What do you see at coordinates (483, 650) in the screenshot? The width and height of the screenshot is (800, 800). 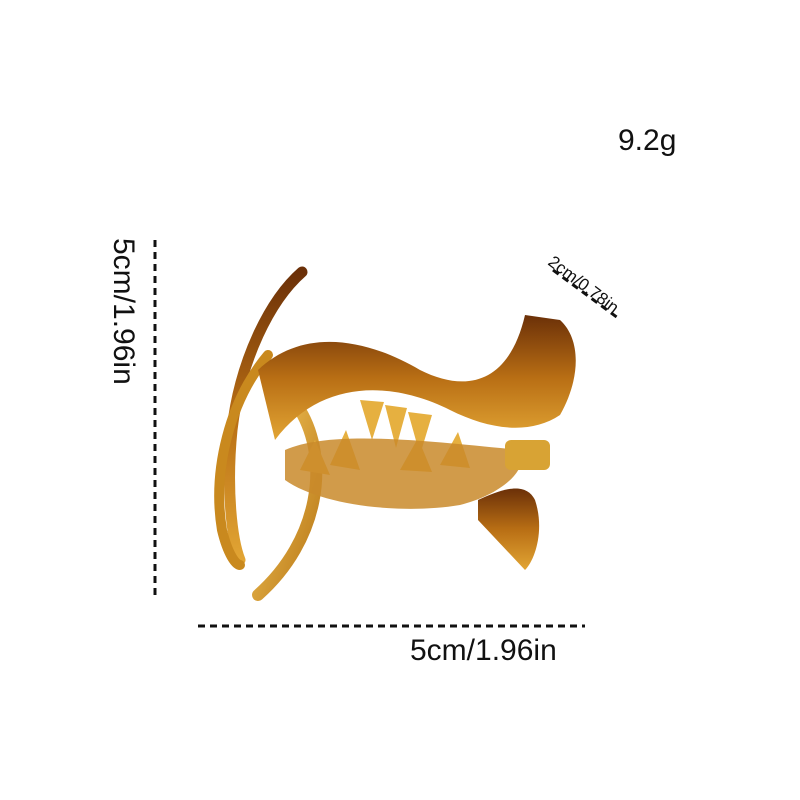 I see `width-label: 5cm/1.96in` at bounding box center [483, 650].